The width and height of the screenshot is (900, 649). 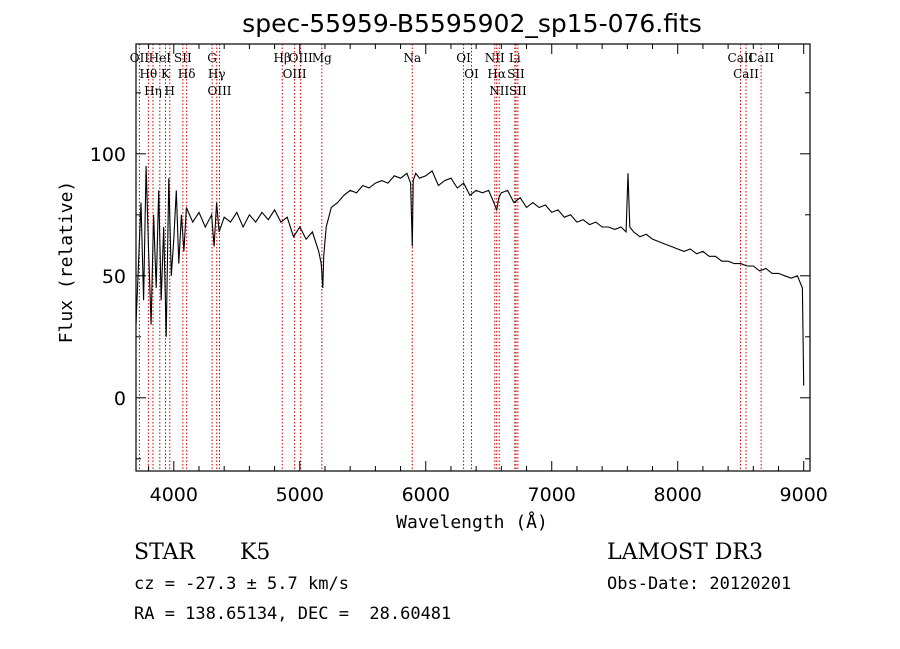 I want to click on line-marker-label: HeI, so click(x=160, y=58).